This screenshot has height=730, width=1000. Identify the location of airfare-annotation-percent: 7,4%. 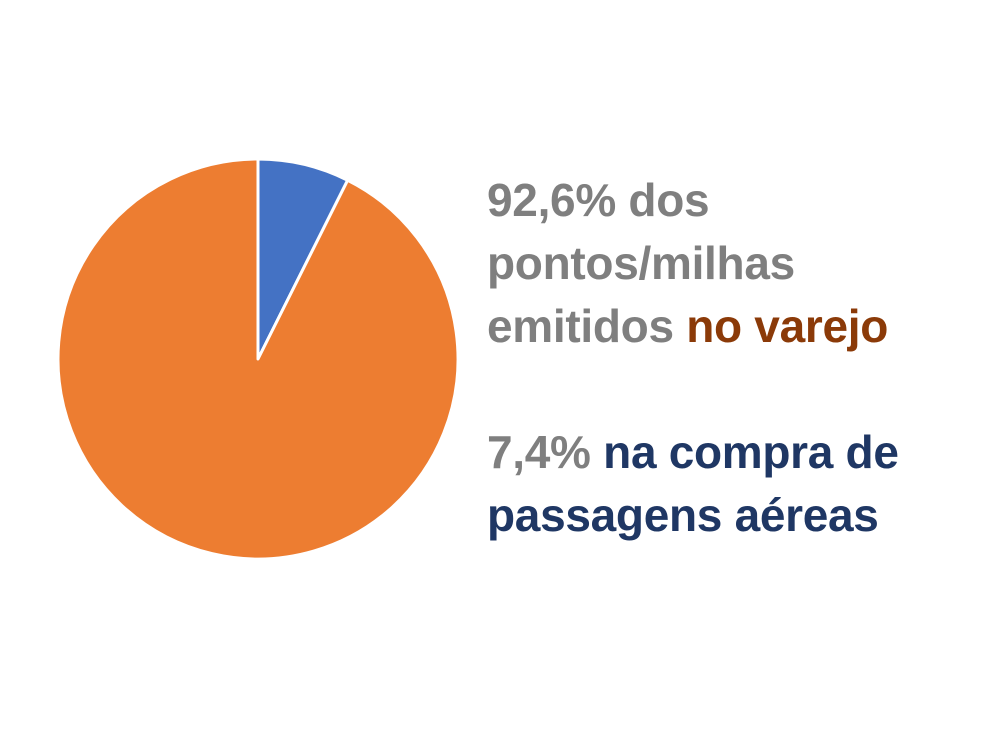
(545, 452).